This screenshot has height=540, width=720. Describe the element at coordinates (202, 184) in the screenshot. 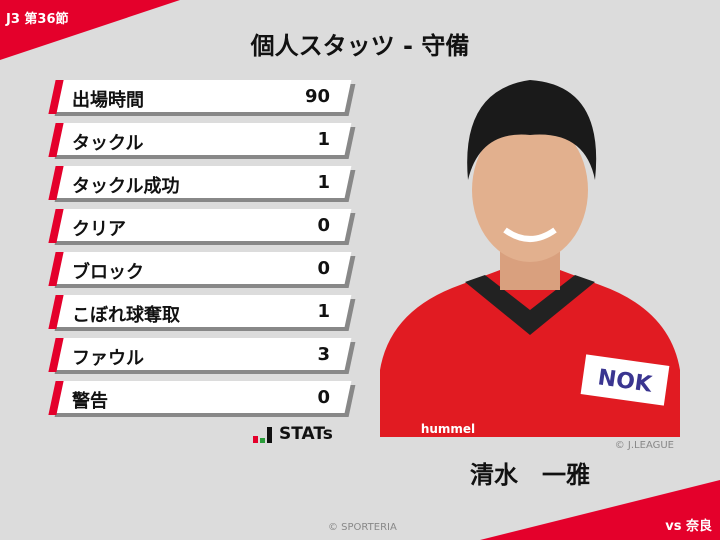

I see `stat-row: タックル成功 1` at that location.